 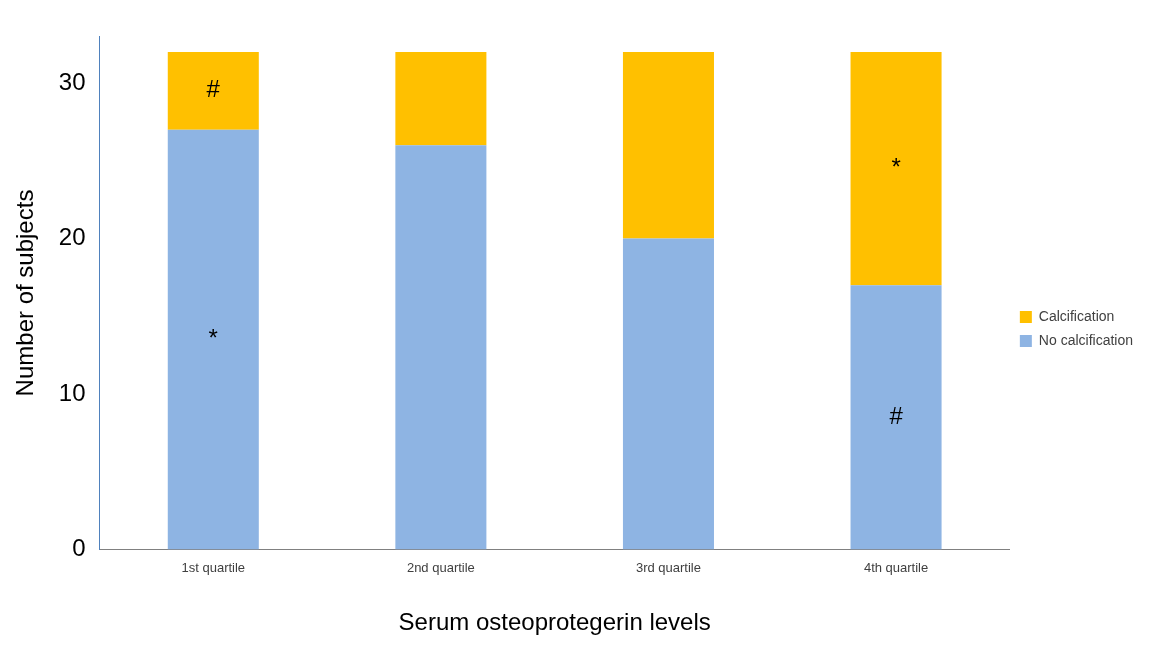 What do you see at coordinates (896, 567) in the screenshot?
I see `x-tick-label: 4th quartile` at bounding box center [896, 567].